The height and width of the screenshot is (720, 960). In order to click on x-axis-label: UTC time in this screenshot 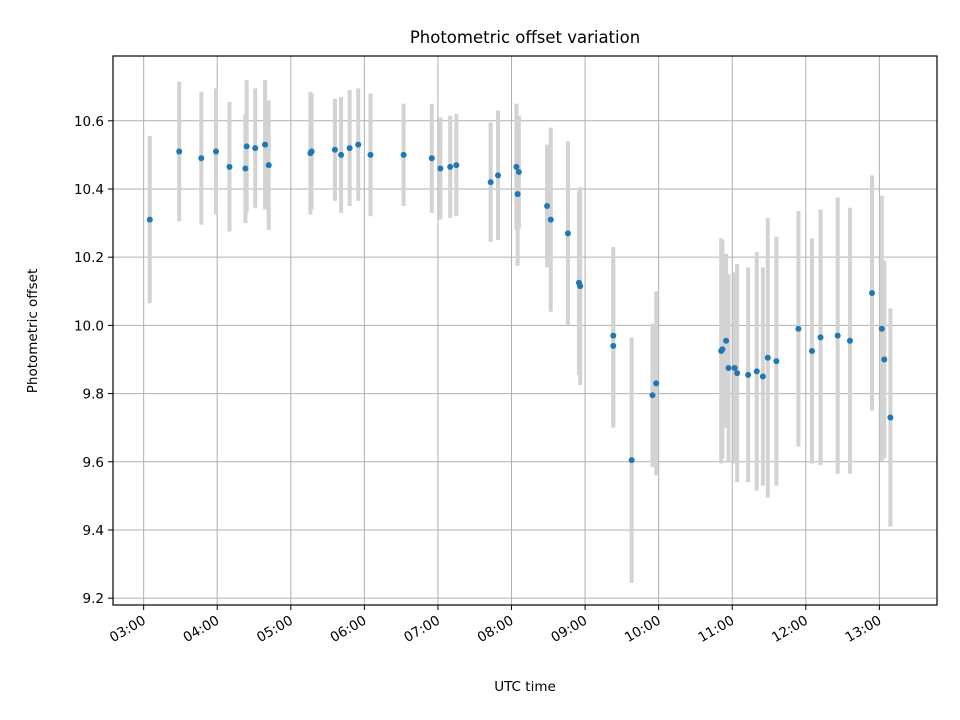, I will do `click(525, 687)`.